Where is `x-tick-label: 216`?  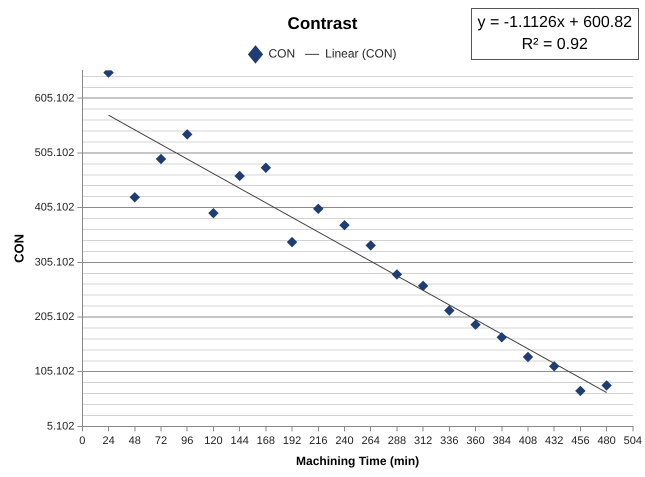 x-tick-label: 216 is located at coordinates (318, 441).